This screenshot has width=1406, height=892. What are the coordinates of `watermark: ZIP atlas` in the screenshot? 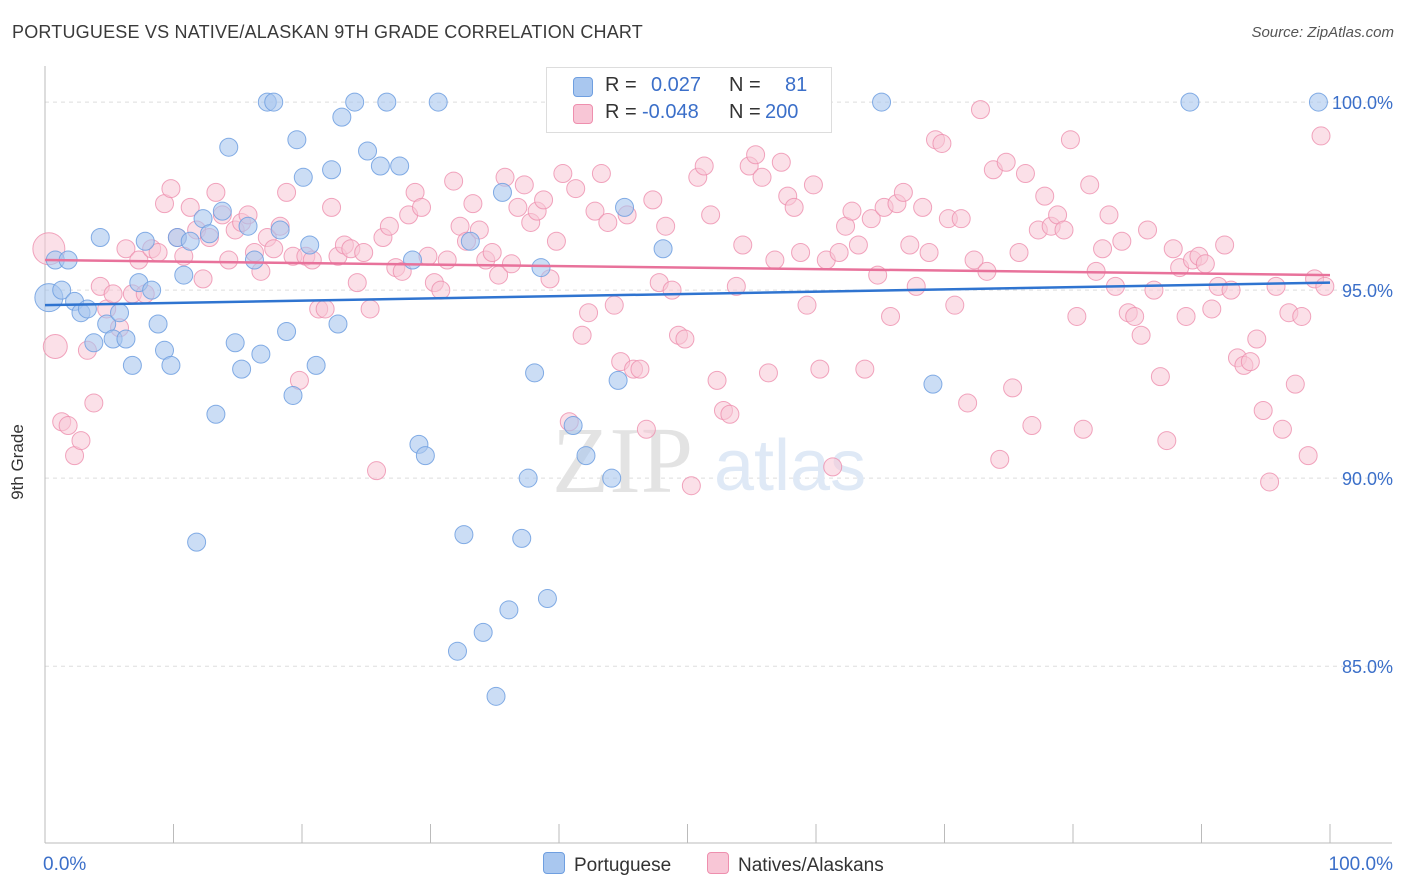 It's located at (709, 461).